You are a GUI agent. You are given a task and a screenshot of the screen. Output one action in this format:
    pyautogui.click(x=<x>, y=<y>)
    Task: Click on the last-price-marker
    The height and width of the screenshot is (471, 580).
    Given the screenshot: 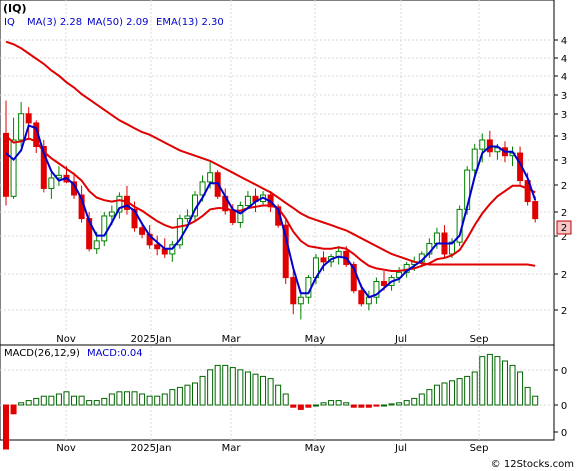 What is the action you would take?
    pyautogui.click(x=564, y=227)
    